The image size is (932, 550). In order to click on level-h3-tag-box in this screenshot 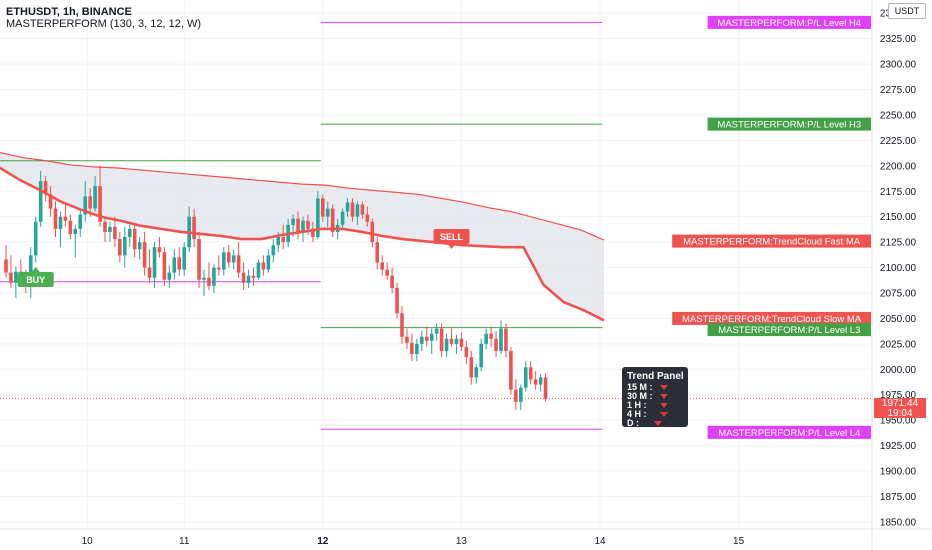, I will do `click(789, 124)`.